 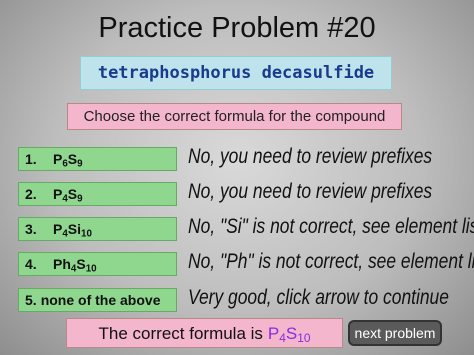 What do you see at coordinates (65, 164) in the screenshot?
I see `subscript: 6` at bounding box center [65, 164].